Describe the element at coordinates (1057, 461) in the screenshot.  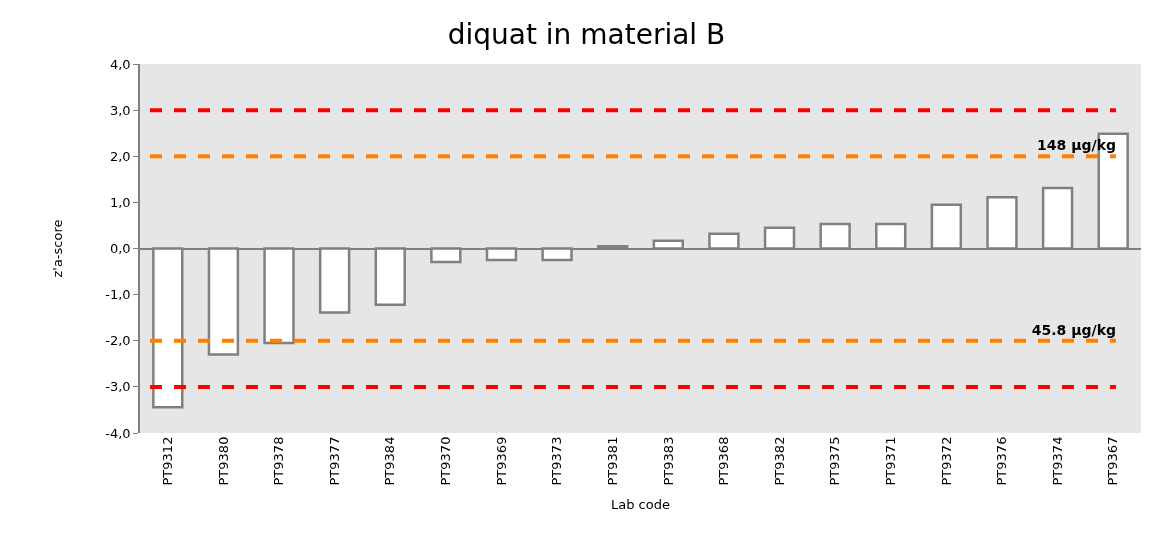
I see `x-tick-label: PT9374` at that location.